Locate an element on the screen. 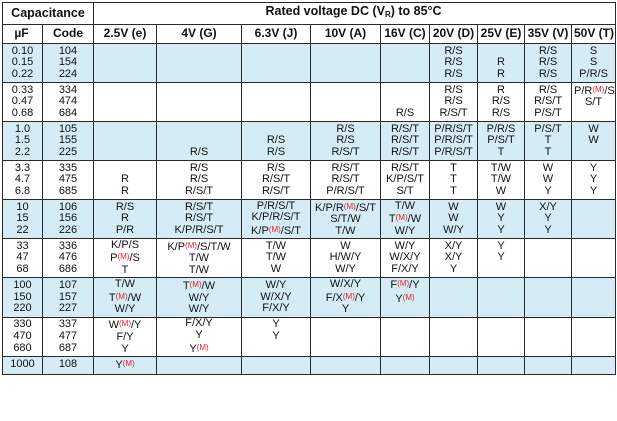 Image resolution: width=617 pixels, height=421 pixels. case-size-cell: P/R/S/T K/P/R/S/T K/P(M)/S/T is located at coordinates (276, 219).